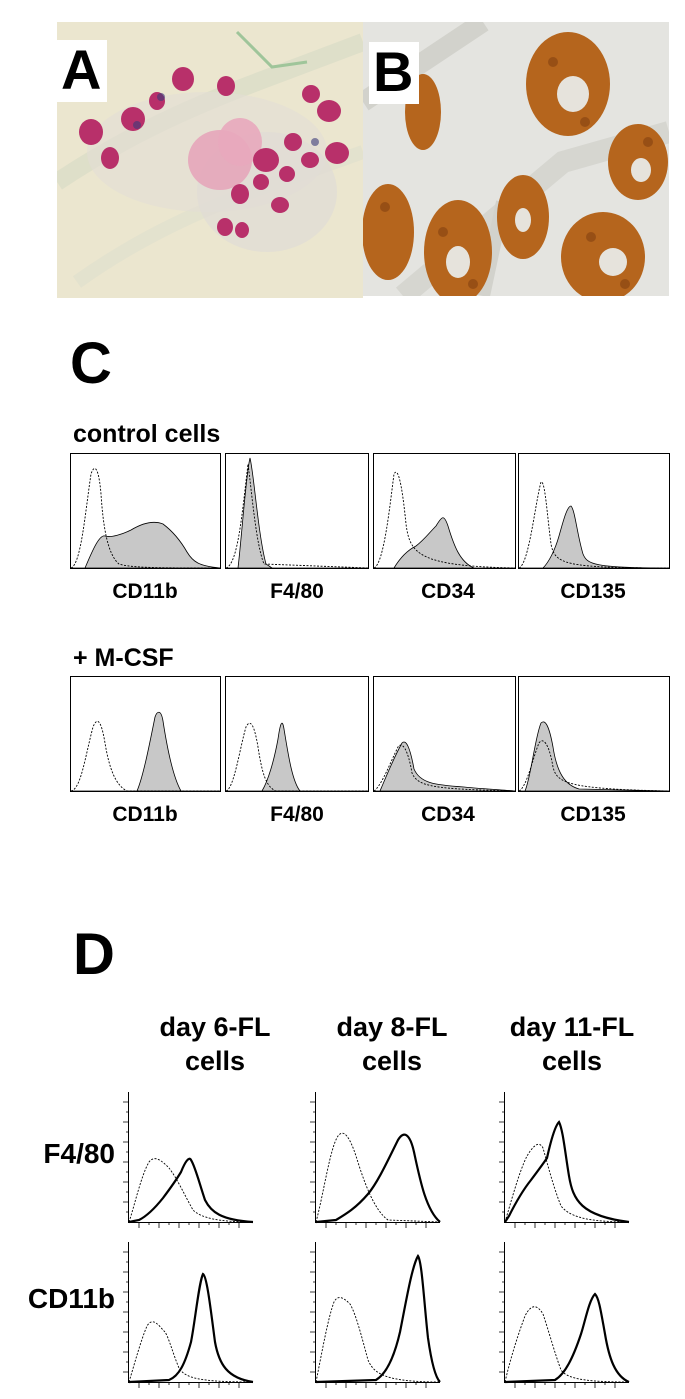 The width and height of the screenshot is (685, 1399). I want to click on marker-label-mcsf-f4-80: F4/80, so click(297, 814).